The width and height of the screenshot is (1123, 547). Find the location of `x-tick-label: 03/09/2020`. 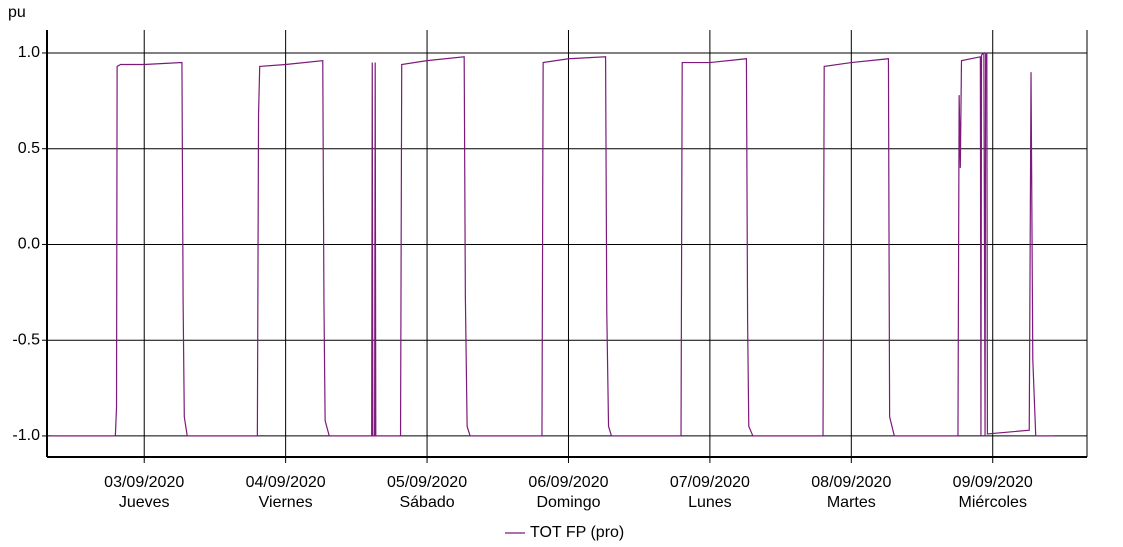

x-tick-label: 03/09/2020 is located at coordinates (144, 482).